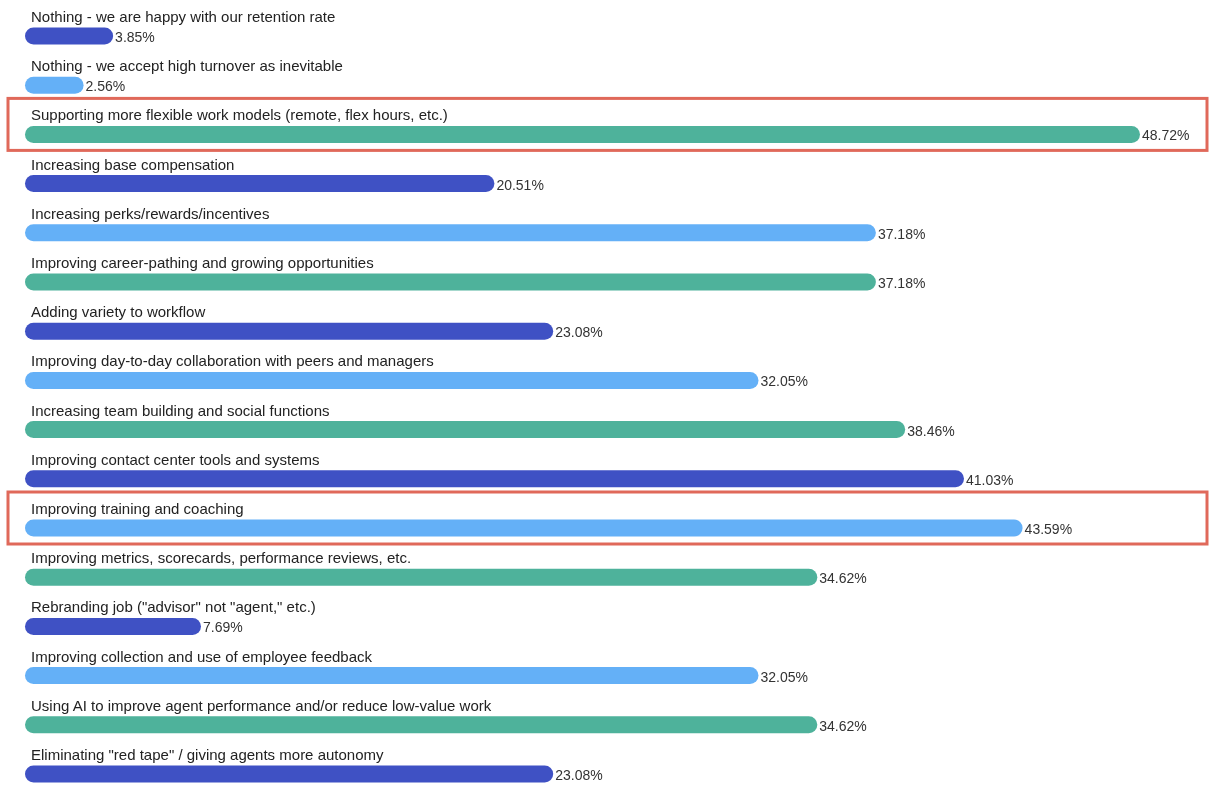 The height and width of the screenshot is (792, 1209). I want to click on y-tick-label: Improving day-to-day collaboration with peers and managers, so click(232, 361).